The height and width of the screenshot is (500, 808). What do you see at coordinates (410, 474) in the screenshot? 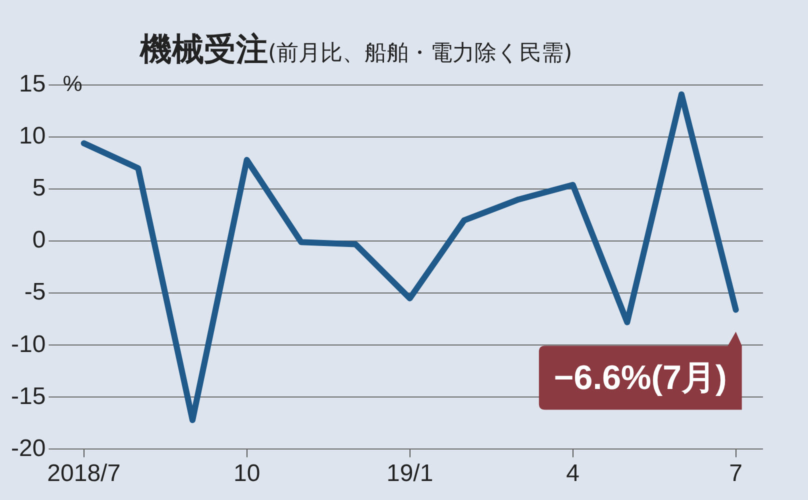
I see `x-tick-label: 19/1` at bounding box center [410, 474].